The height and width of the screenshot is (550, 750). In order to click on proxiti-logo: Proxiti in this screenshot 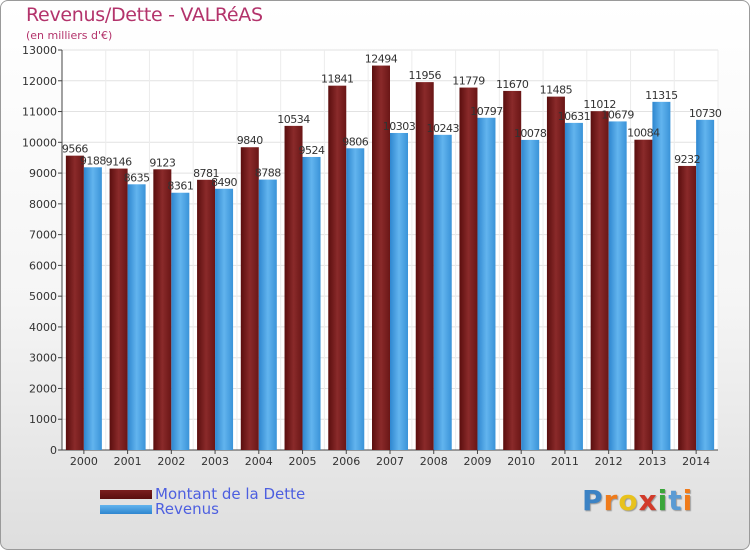, I will do `click(637, 500)`.